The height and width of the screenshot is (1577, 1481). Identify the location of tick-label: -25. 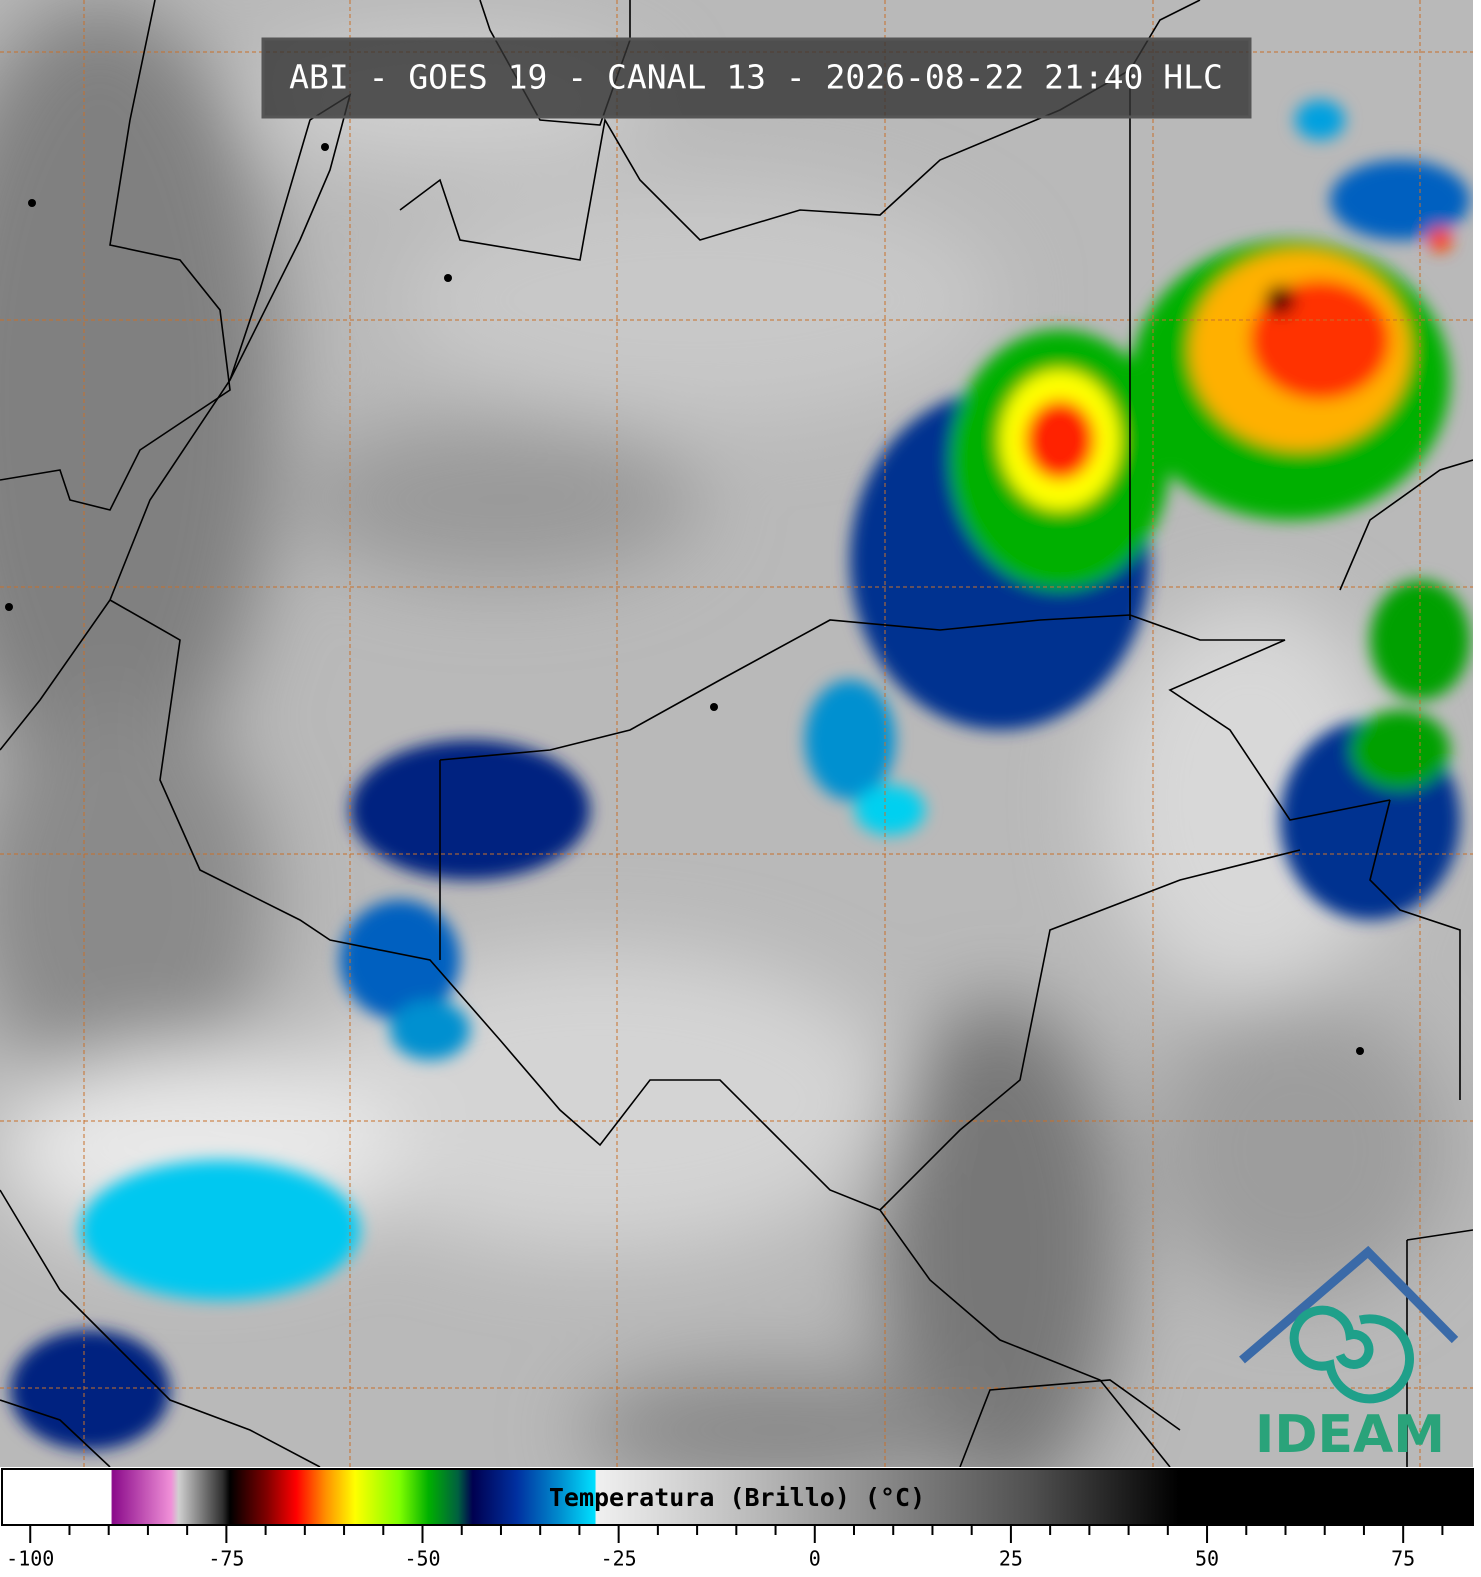
(619, 1559).